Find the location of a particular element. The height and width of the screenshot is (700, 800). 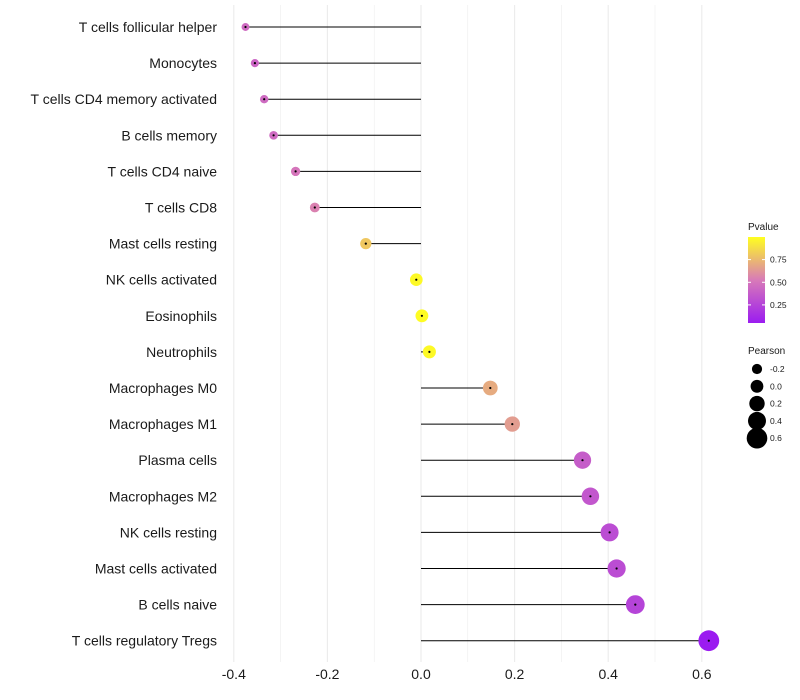

pearson-legend: Pearson -0.2 0.0 0.2 0.4 0.6 is located at coordinates (765, 397).